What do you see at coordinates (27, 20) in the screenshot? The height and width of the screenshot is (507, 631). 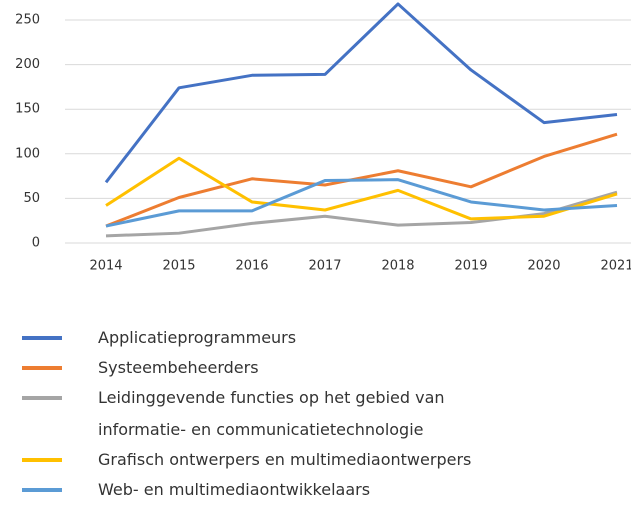 I see `y-tick-label: 250` at bounding box center [27, 20].